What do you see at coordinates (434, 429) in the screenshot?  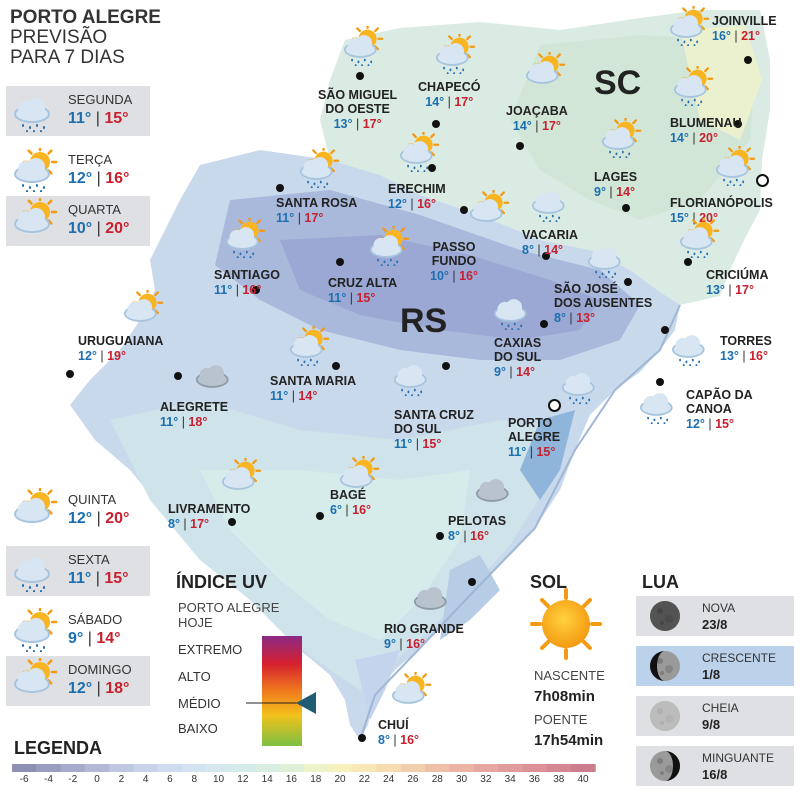 I see `city-label-santa-cruz: SANTA CRUZ DO SUL 11° | 15°` at bounding box center [434, 429].